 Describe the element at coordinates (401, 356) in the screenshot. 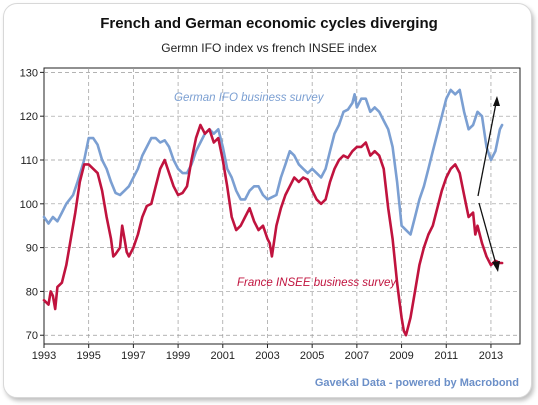

I see `x-tick-label: 2009` at that location.